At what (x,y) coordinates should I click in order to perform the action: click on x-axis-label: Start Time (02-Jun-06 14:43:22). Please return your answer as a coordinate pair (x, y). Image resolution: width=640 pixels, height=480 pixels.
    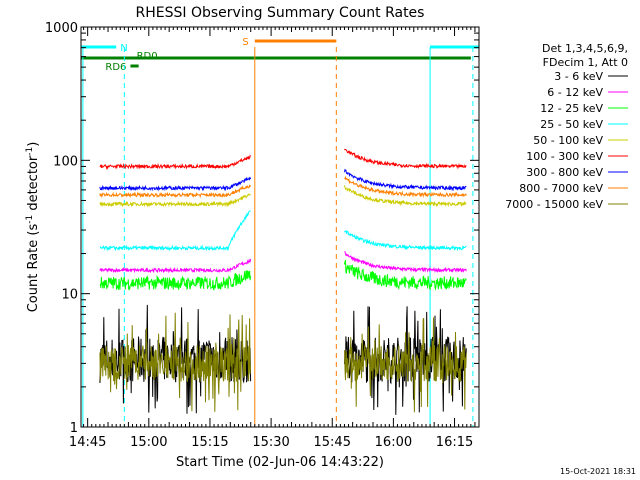
    Looking at the image, I should click on (280, 462).